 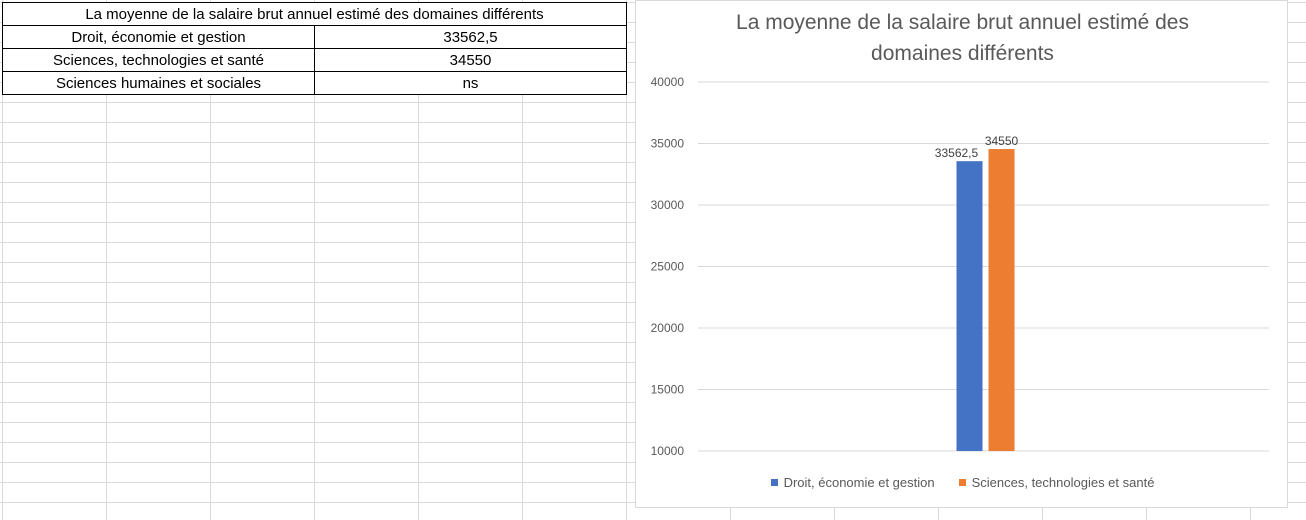 I want to click on y-tick-label: 20000, so click(x=668, y=328).